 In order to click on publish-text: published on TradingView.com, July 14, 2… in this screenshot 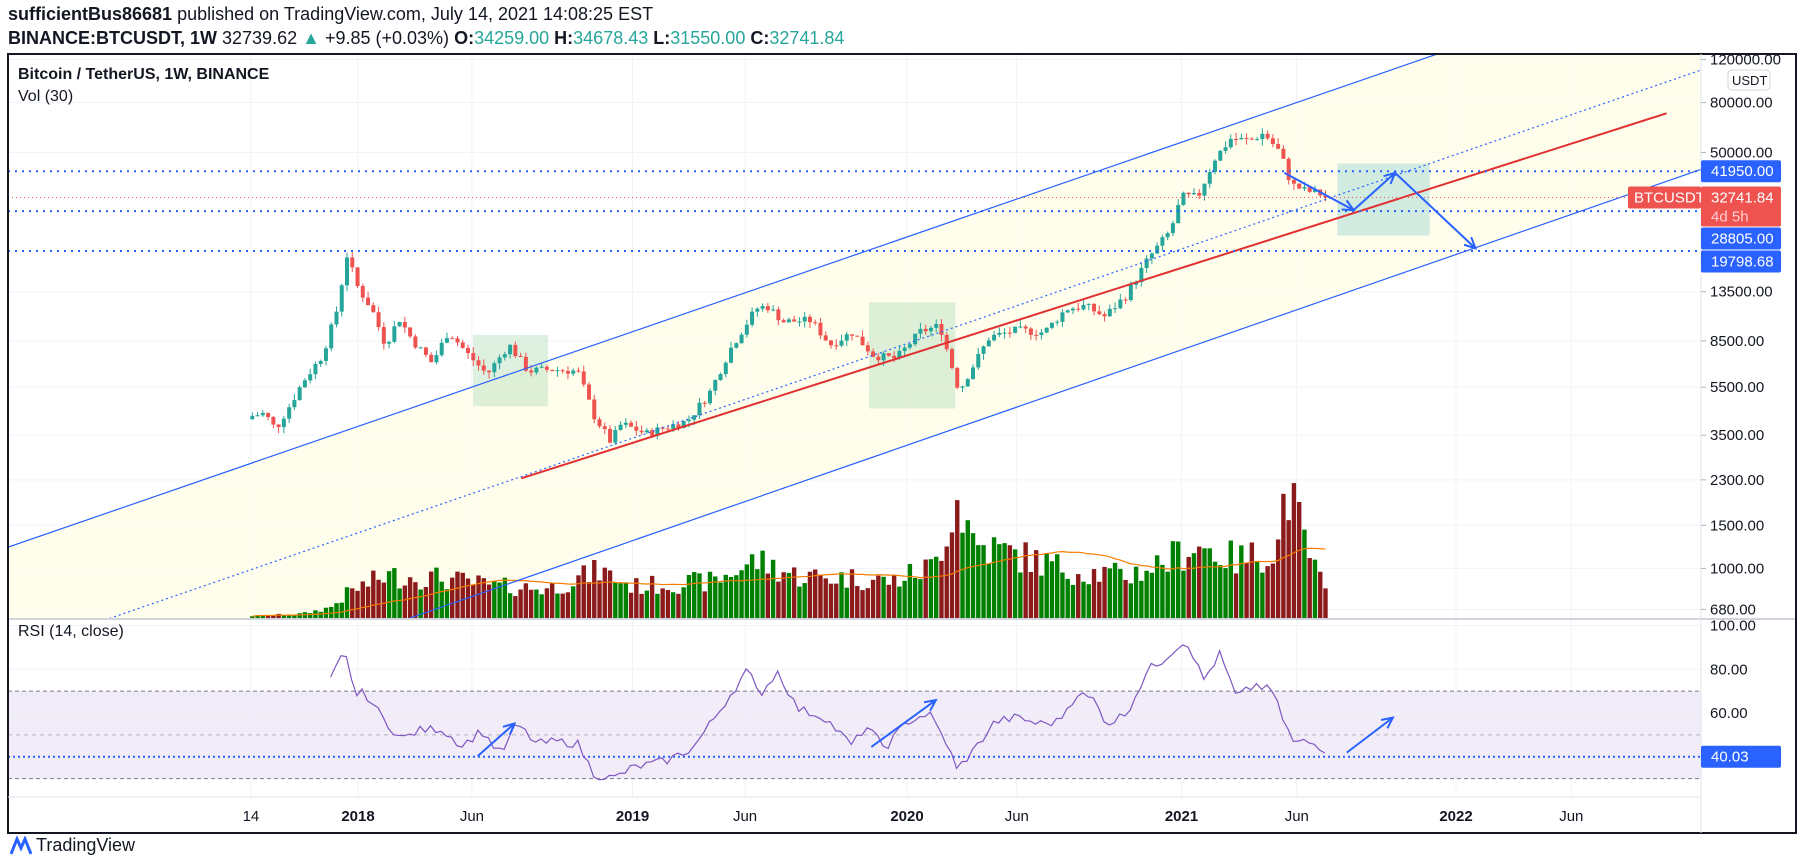, I will do `click(415, 14)`.